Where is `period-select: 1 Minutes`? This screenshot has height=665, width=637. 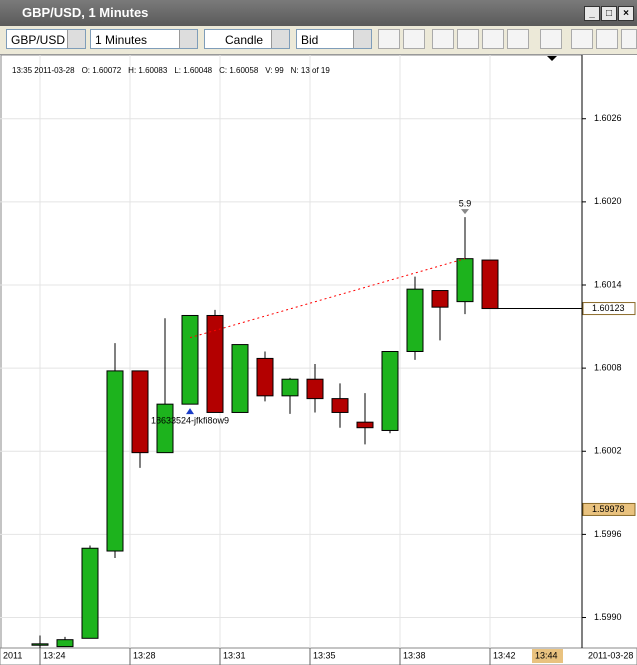 period-select: 1 Minutes is located at coordinates (144, 39).